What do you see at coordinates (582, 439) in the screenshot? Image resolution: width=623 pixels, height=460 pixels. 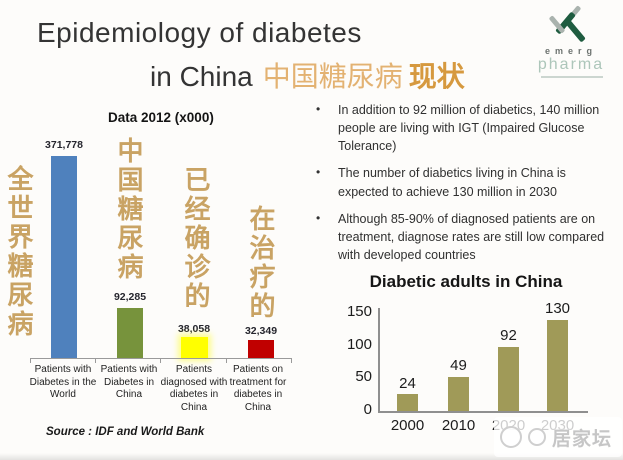 I see `watermark-text: 居家坛` at bounding box center [582, 439].